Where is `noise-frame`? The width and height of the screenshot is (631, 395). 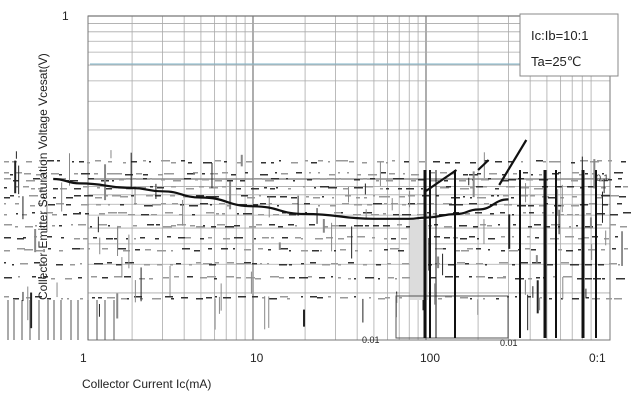
noise-frame is located at coordinates (452, 317).